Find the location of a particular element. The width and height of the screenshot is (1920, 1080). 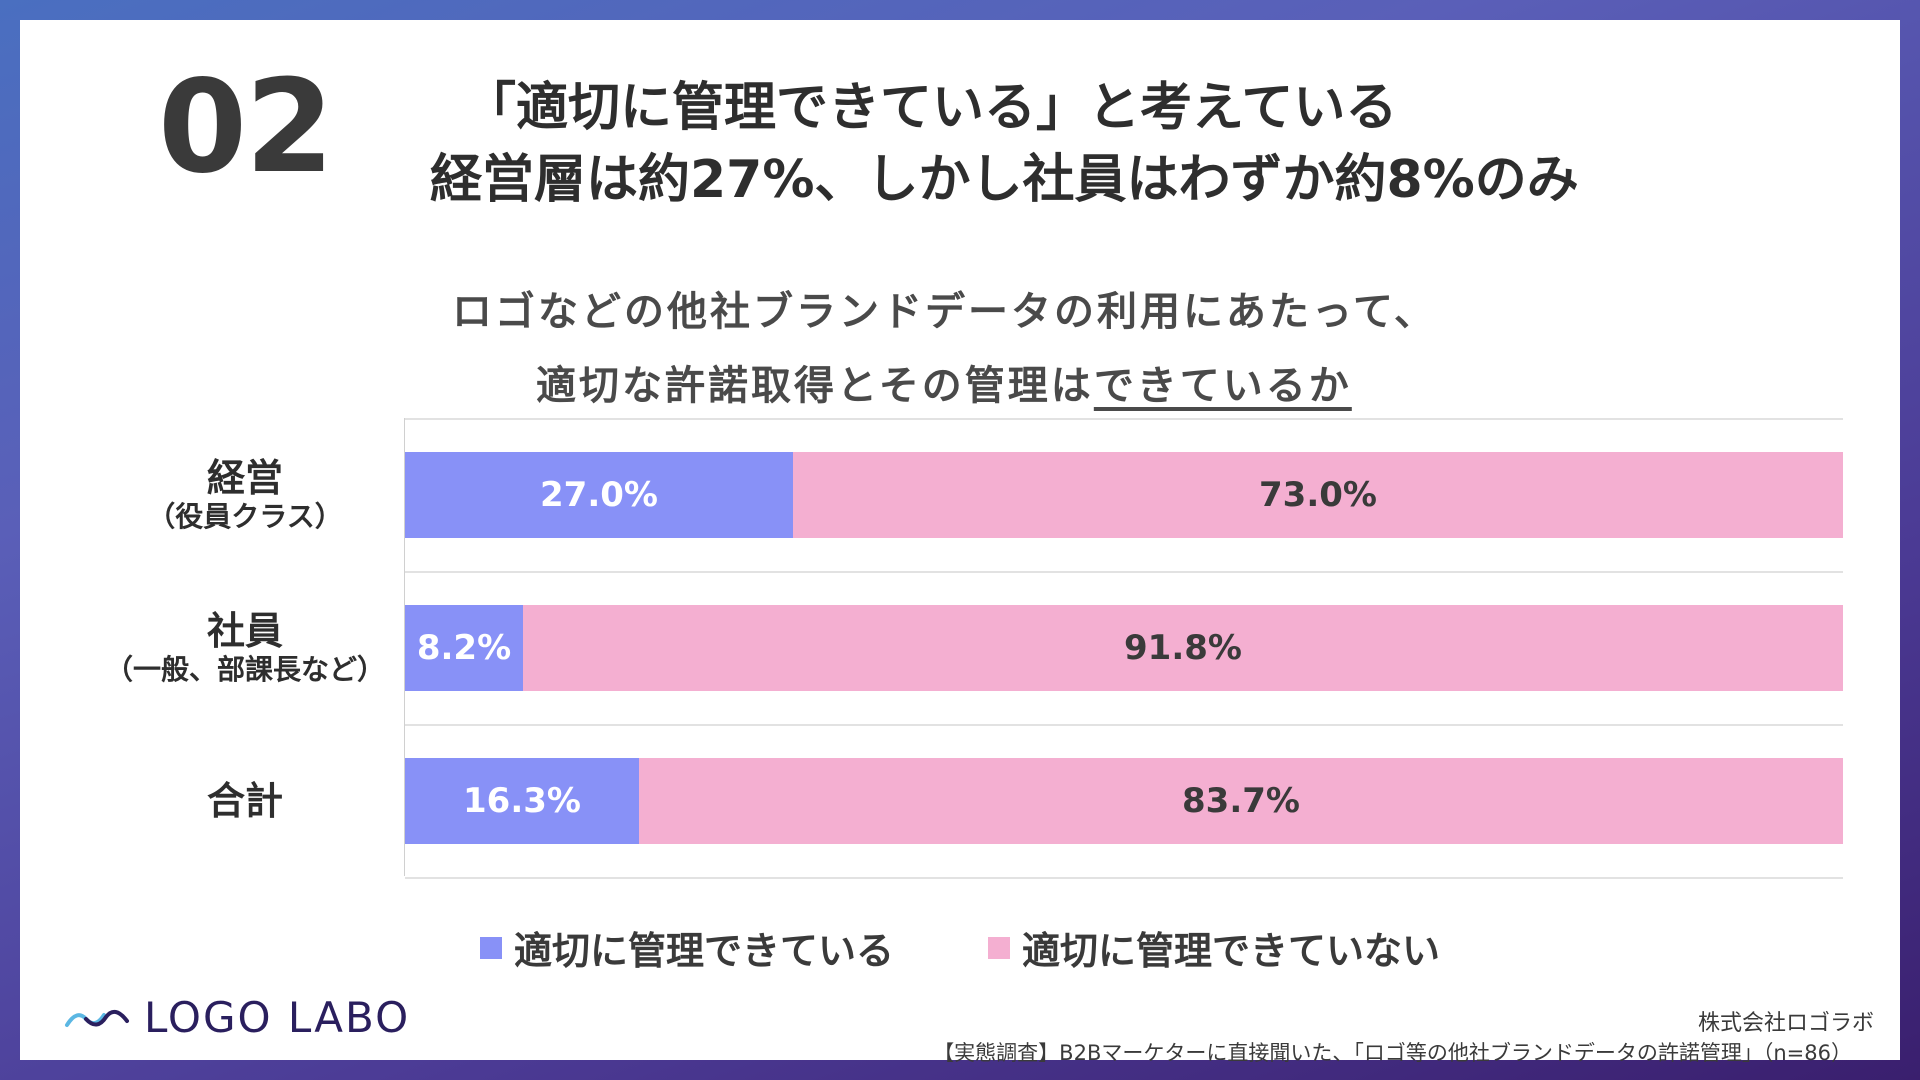

logo-wave-icon is located at coordinates (97, 1018).